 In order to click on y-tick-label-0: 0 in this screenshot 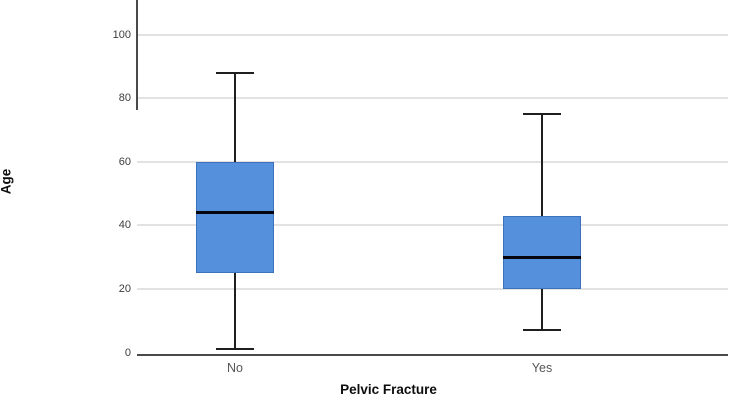, I will do `click(127, 352)`.